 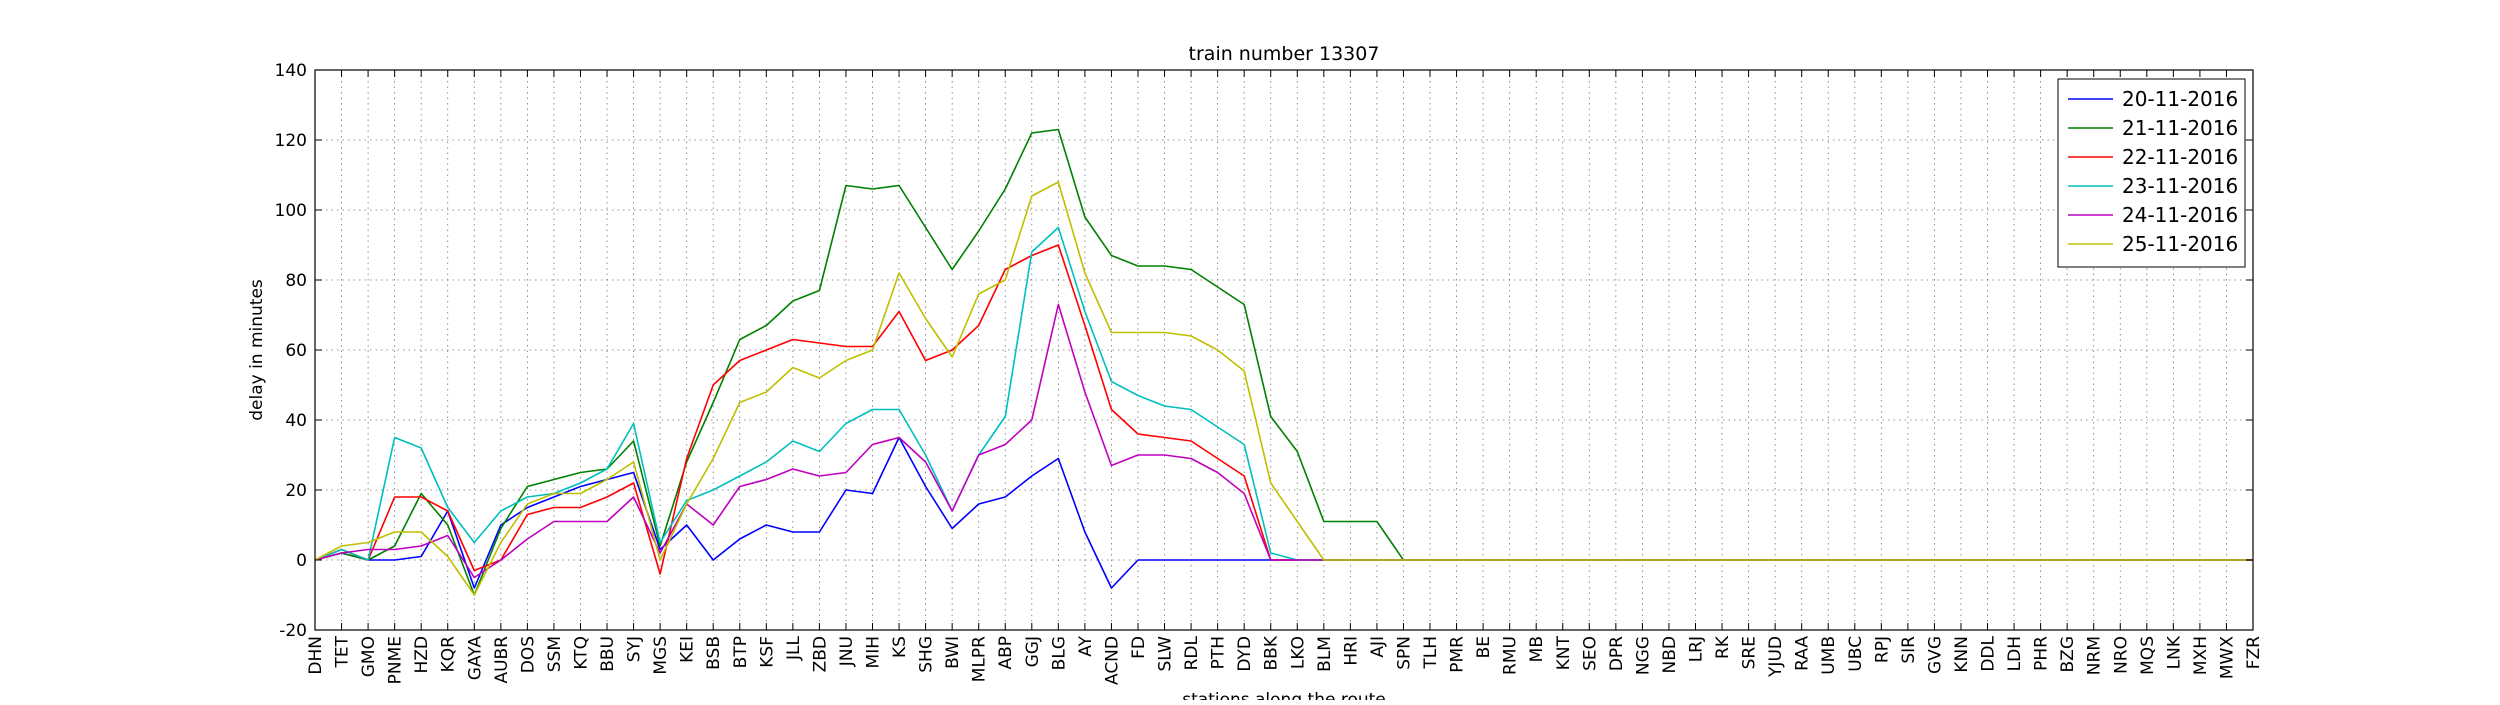 I want to click on x-tick-label: SSM, so click(x=555, y=654).